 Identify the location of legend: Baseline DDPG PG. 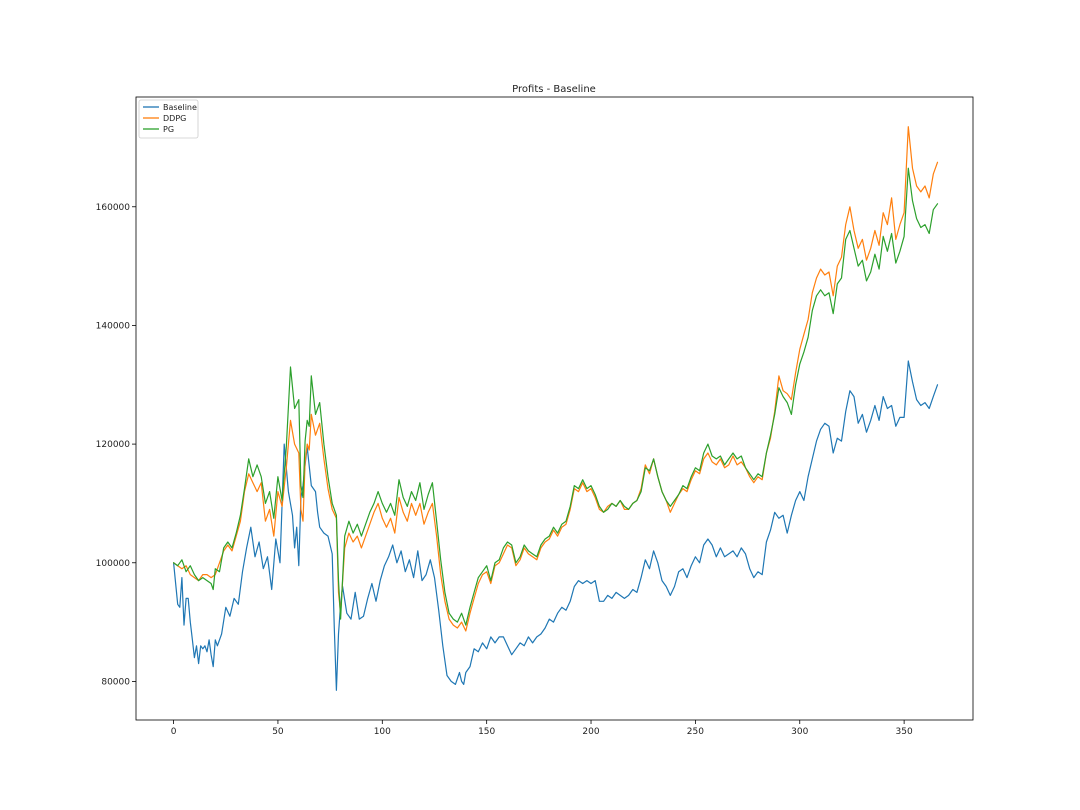
(168, 119).